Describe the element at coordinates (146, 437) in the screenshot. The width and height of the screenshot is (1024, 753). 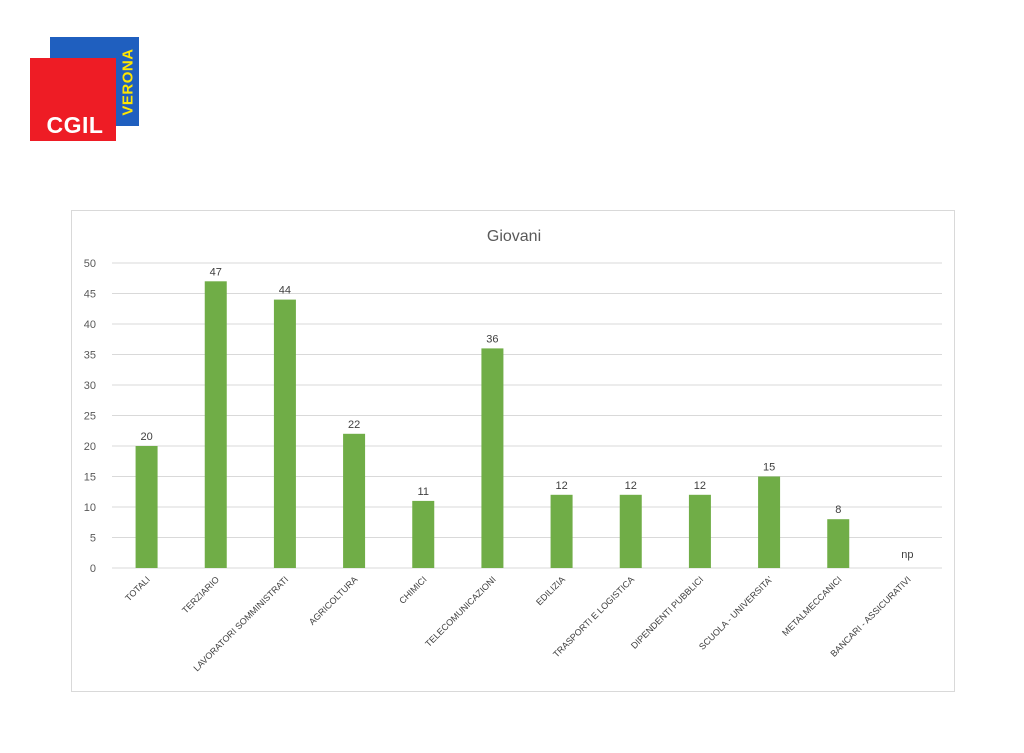
I see `data-label: 20` at that location.